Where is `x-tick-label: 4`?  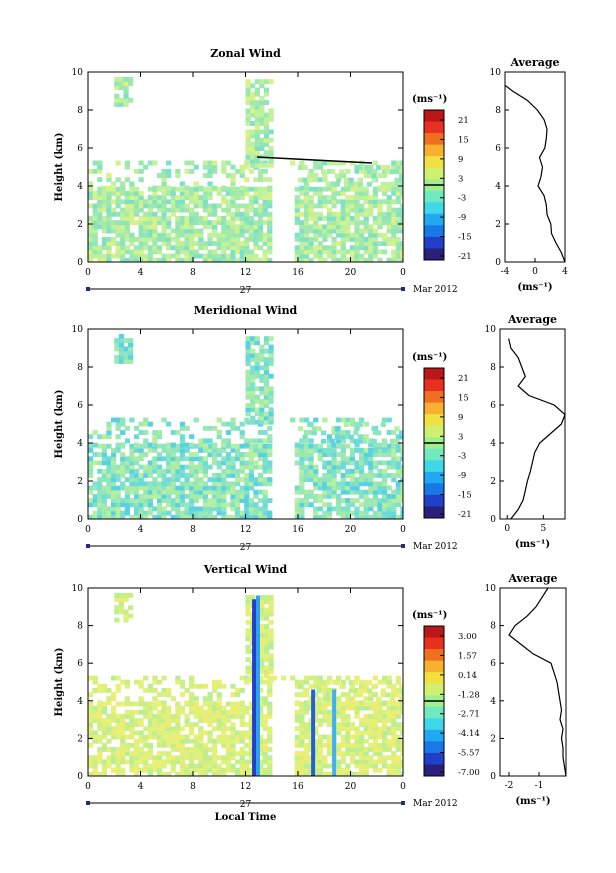
x-tick-label: 4 is located at coordinates (141, 530).